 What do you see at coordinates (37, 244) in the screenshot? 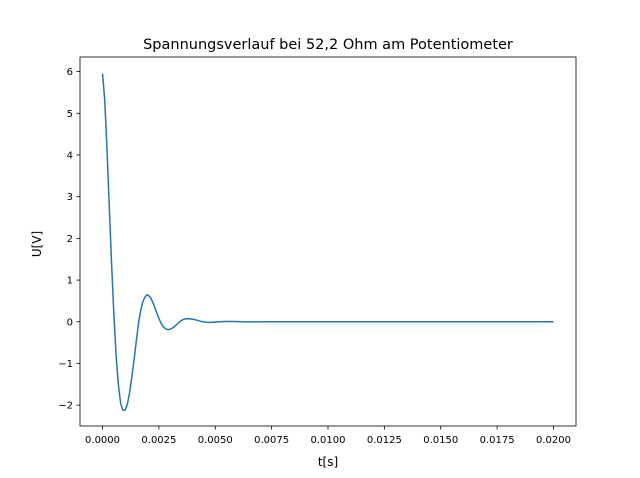
I see `y-axis-label: U[V]` at bounding box center [37, 244].